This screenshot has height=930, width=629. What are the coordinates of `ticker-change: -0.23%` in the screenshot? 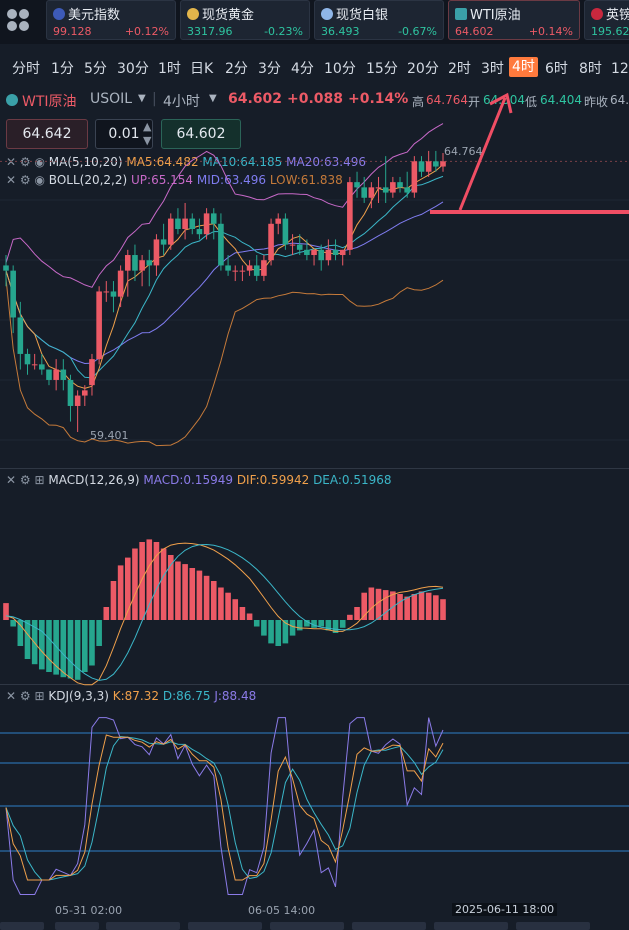 It's located at (283, 31).